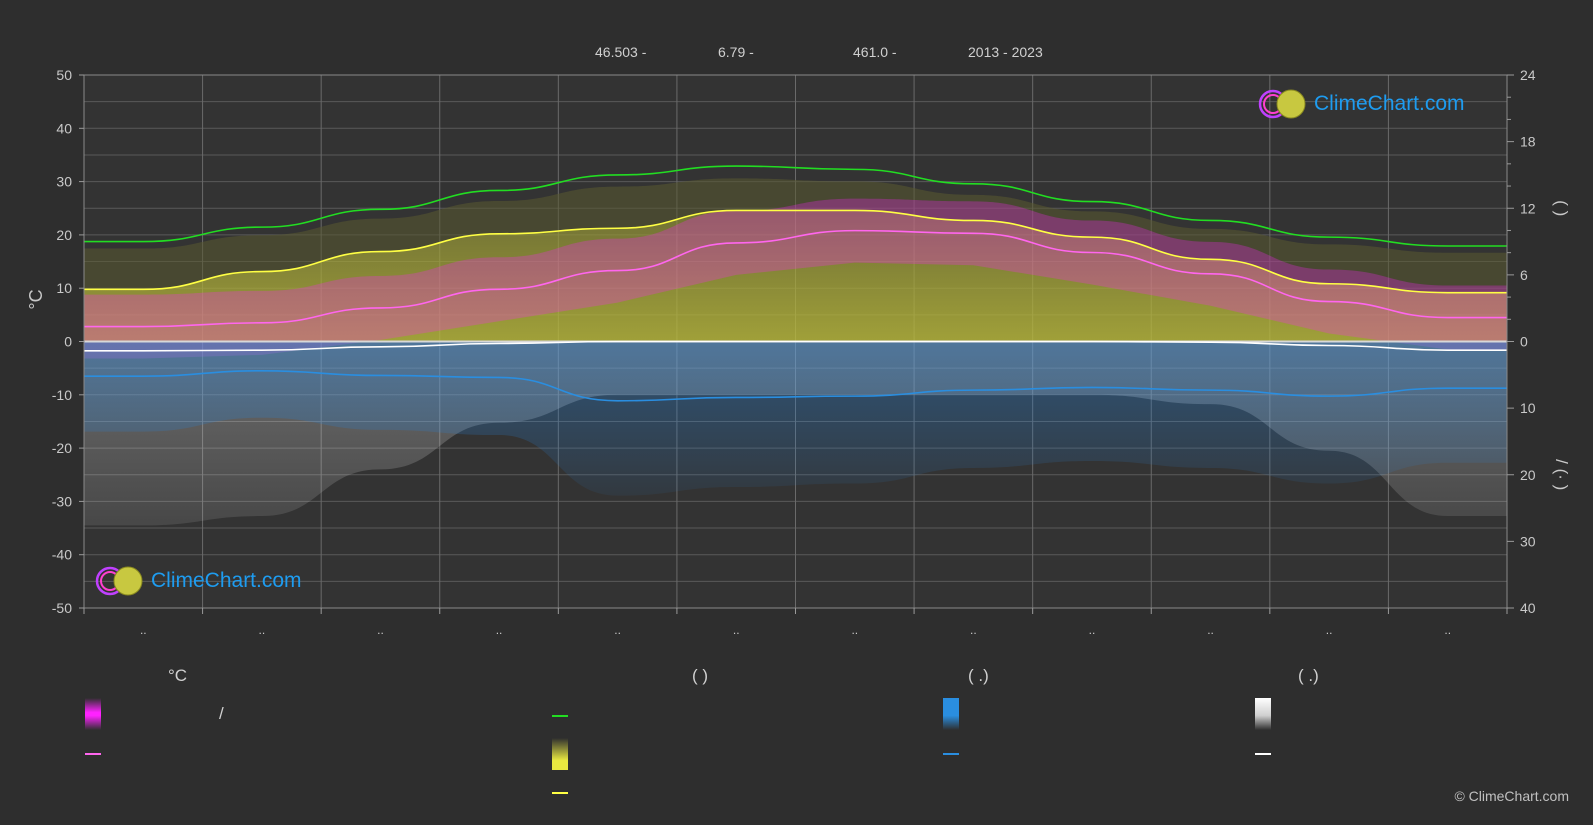  Describe the element at coordinates (1005, 52) in the screenshot. I see `year-range-label: 2013 - 2023` at that location.